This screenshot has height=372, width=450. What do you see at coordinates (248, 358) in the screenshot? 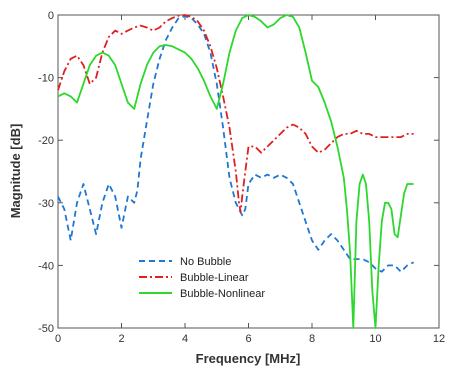
I see `x-axis-label: Frequency [MHz]` at bounding box center [248, 358].